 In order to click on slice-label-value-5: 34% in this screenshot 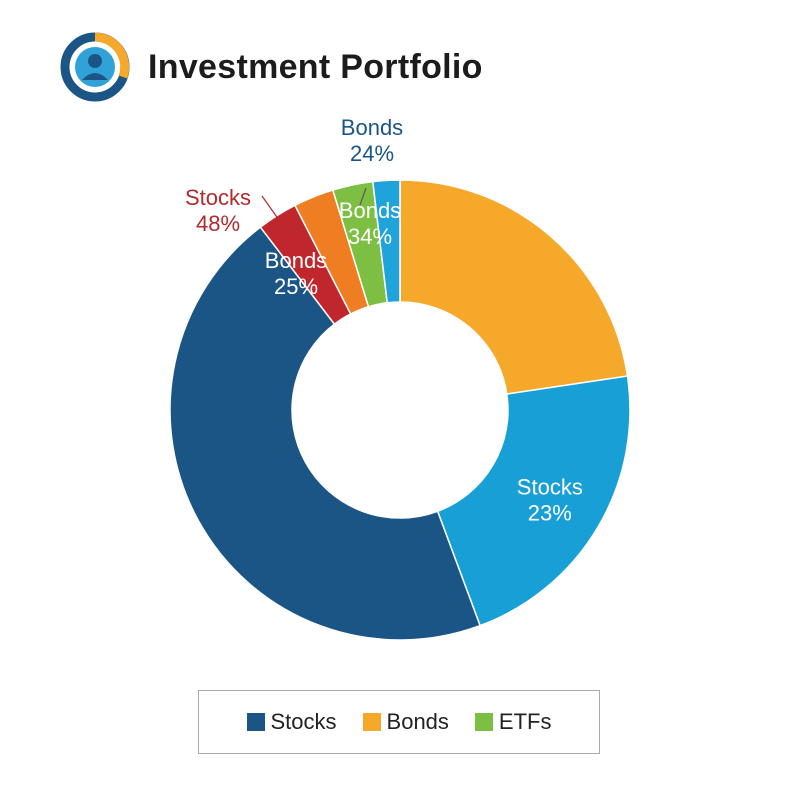, I will do `click(370, 236)`.